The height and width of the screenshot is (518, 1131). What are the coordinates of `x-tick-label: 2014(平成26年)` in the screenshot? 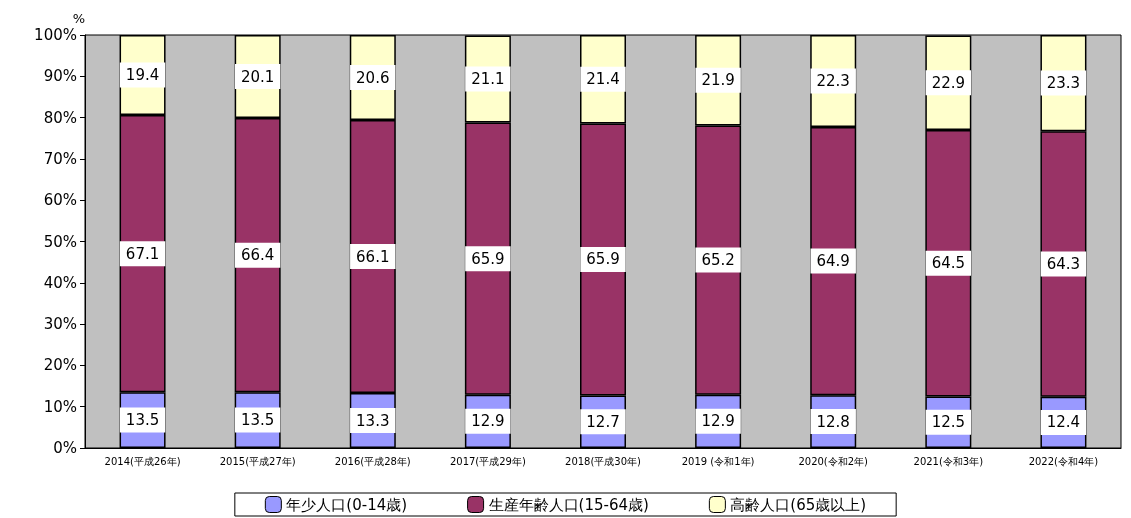 It's located at (142, 461).